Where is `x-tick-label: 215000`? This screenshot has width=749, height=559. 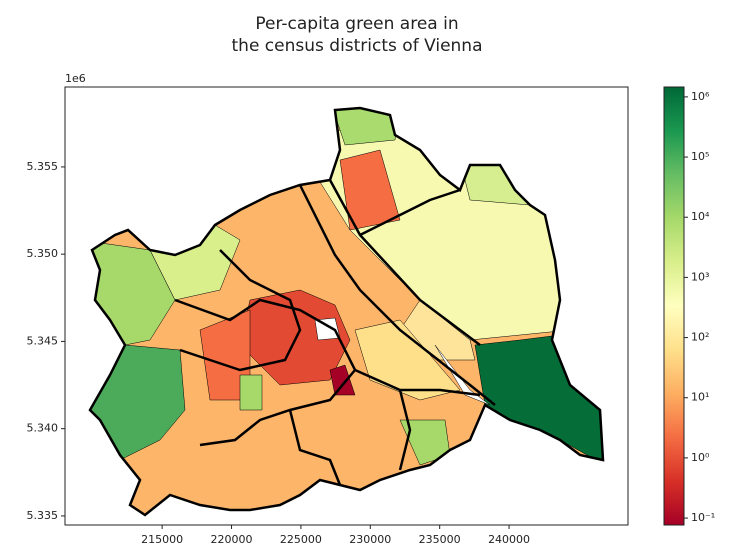
x-tick-label: 215000 is located at coordinates (162, 539).